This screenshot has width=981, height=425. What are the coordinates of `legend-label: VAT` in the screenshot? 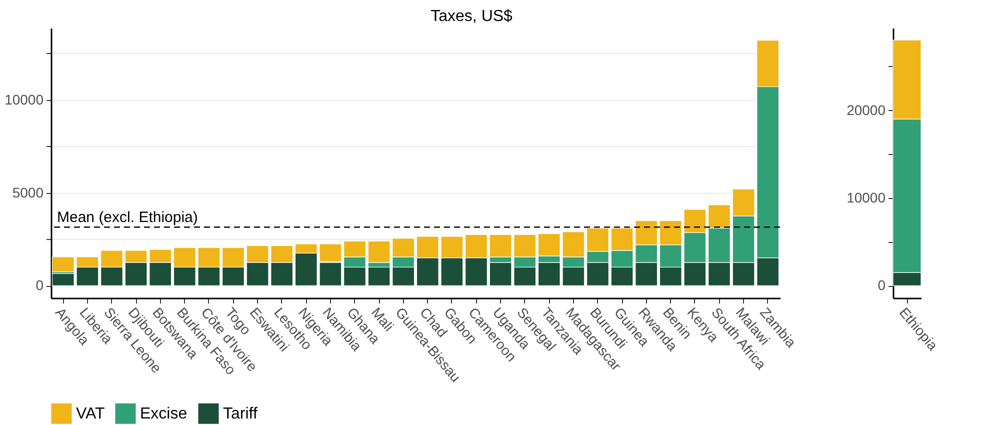 It's located at (90, 414).